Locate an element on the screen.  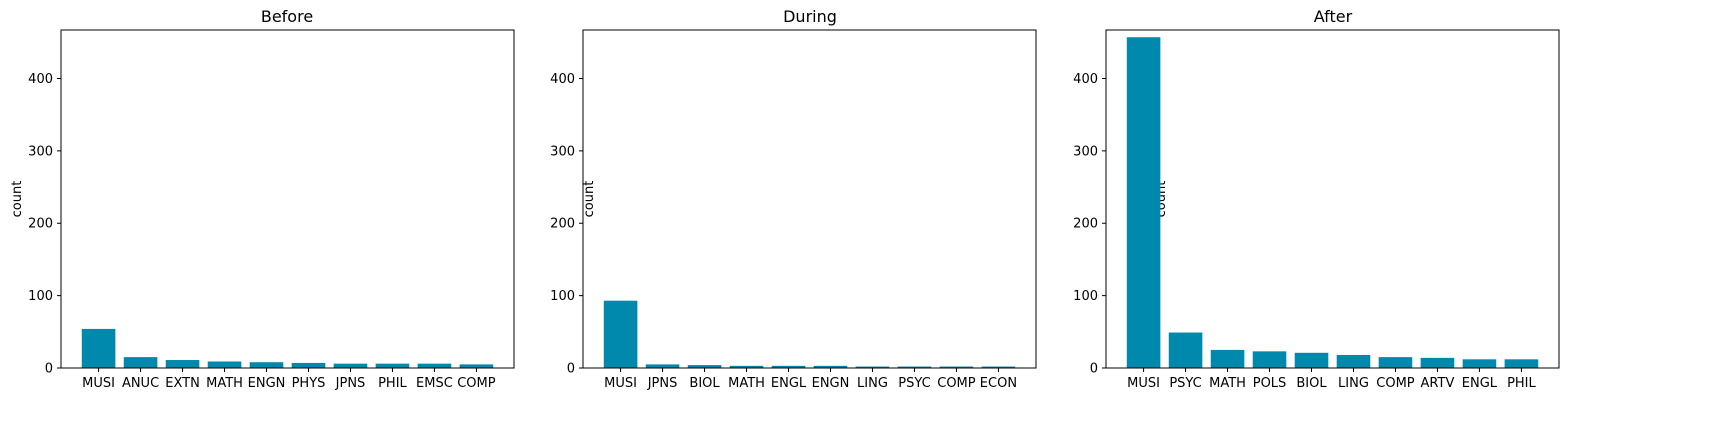
bar-artv is located at coordinates (1437, 362).